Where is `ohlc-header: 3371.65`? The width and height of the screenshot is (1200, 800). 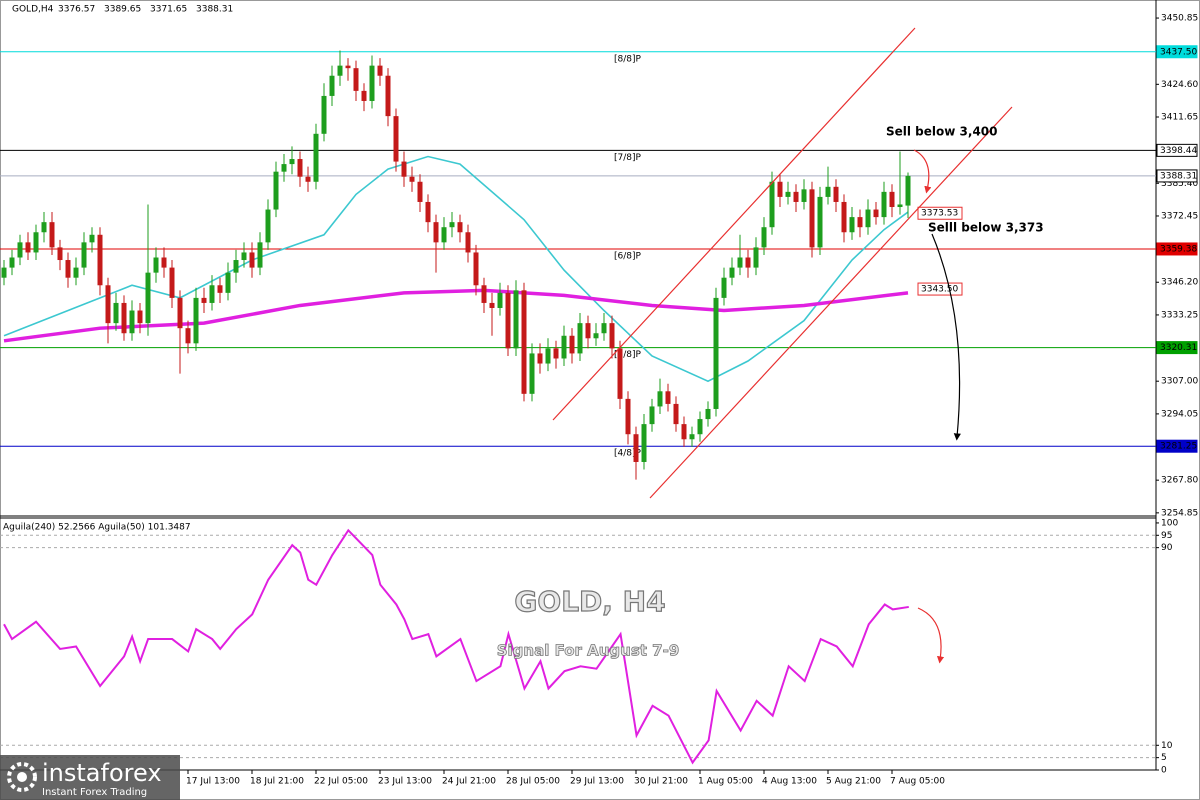 ohlc-header: 3371.65 is located at coordinates (168, 10).